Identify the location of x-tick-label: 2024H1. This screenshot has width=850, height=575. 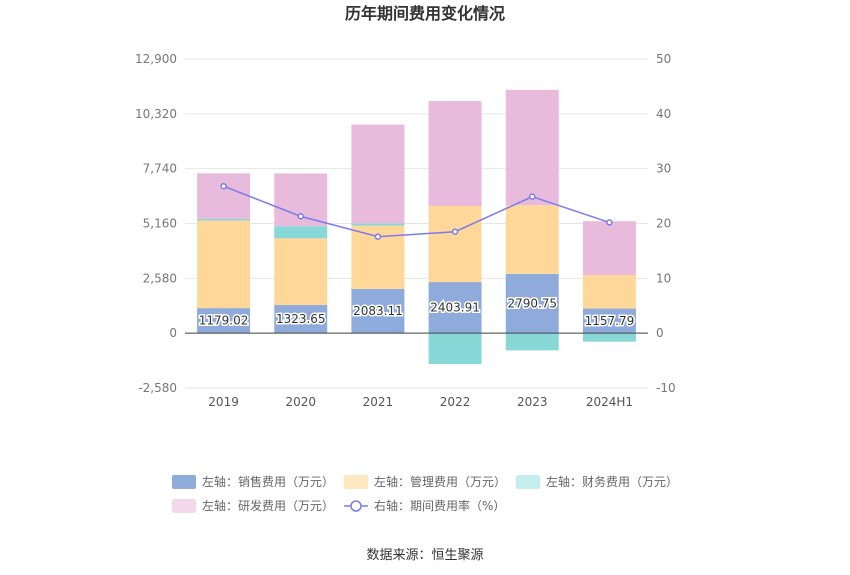
(609, 402).